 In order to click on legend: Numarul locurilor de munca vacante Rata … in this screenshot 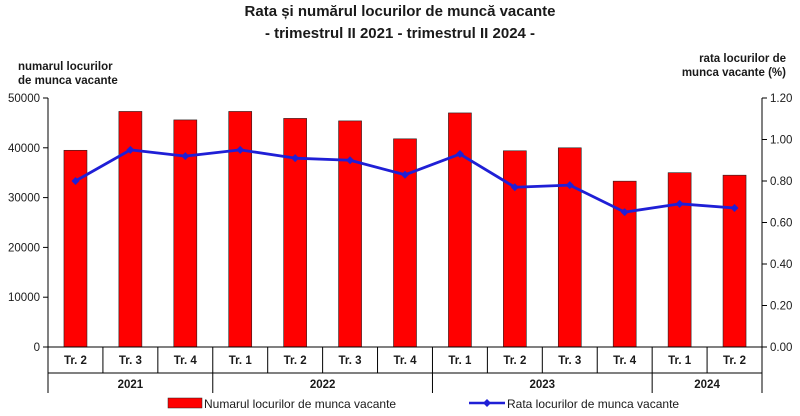, I will do `click(423, 404)`.